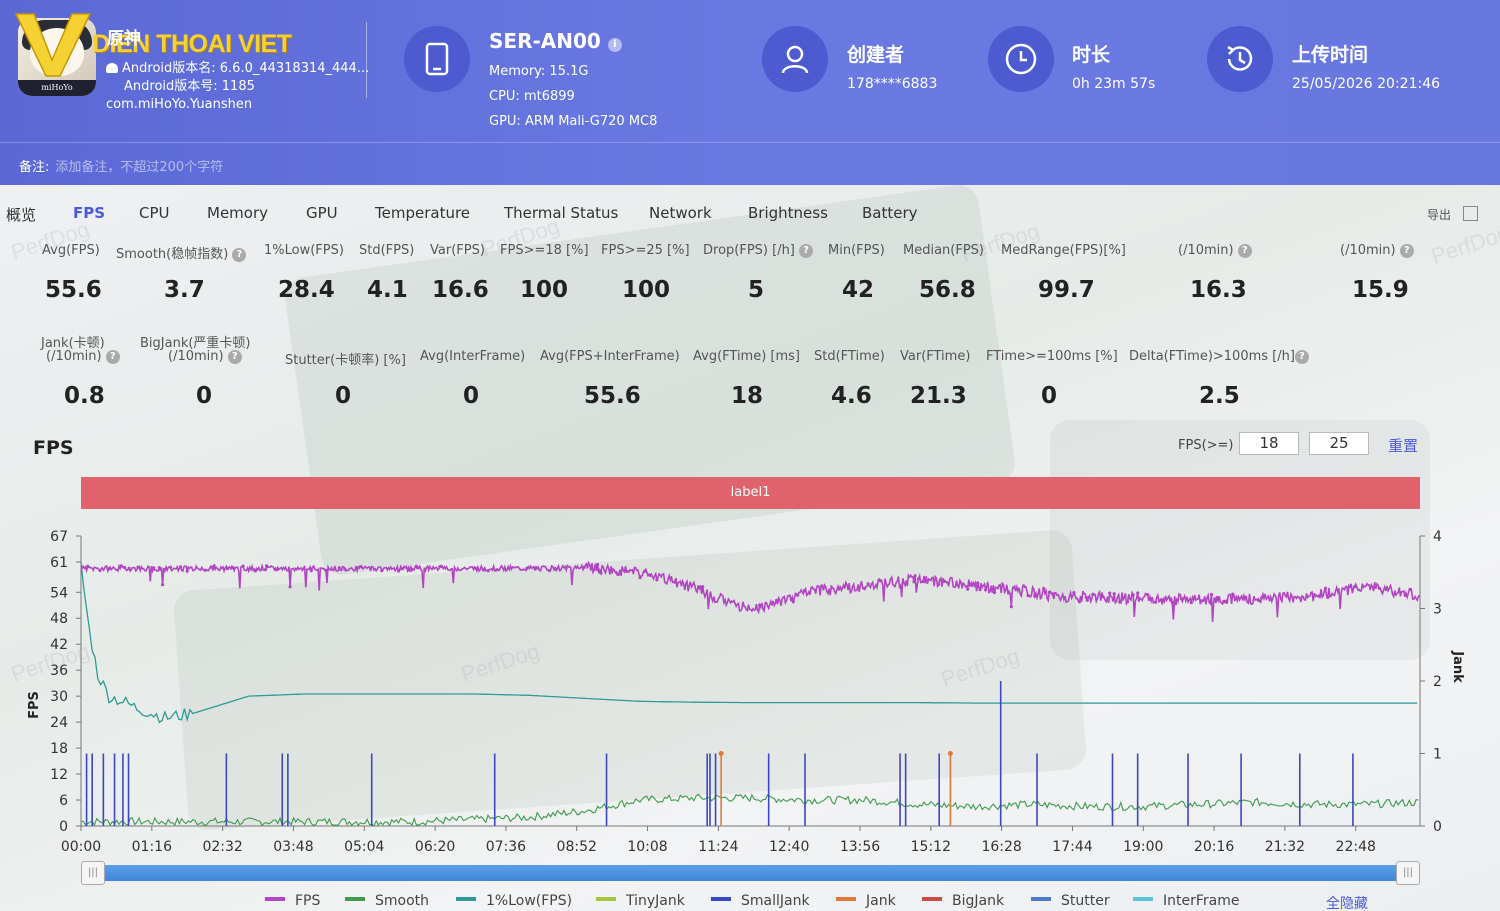 The width and height of the screenshot is (1500, 911). Describe the element at coordinates (292, 901) in the screenshot. I see `legend-item-fps: FPS` at that location.